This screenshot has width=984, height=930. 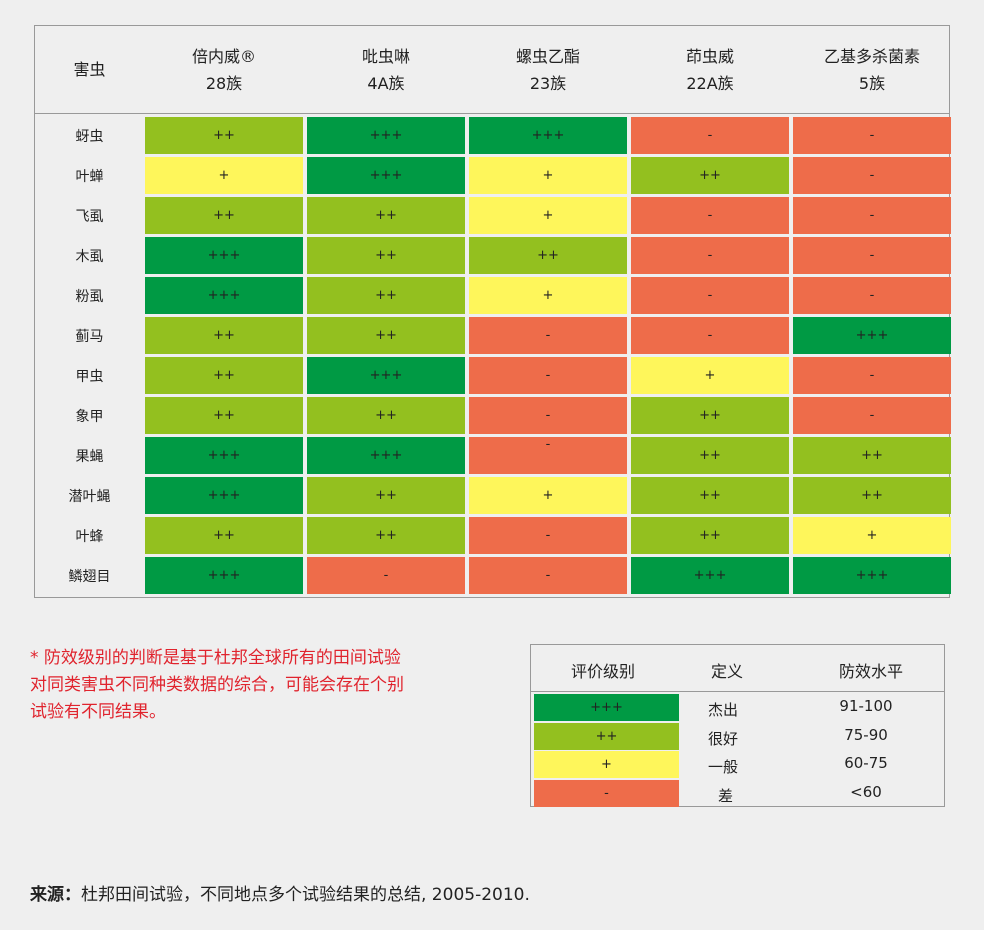 What do you see at coordinates (866, 763) in the screenshot?
I see `legend-level: 60-75` at bounding box center [866, 763].